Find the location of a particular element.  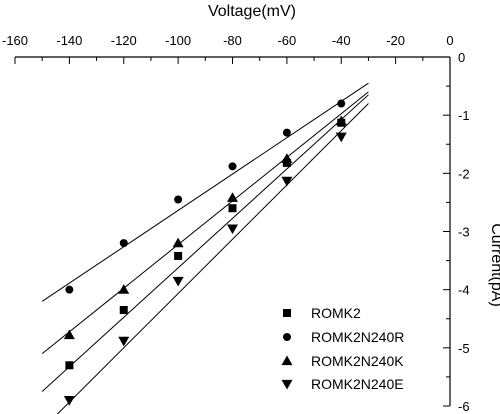

y-tick-label: -3 is located at coordinates (464, 232).